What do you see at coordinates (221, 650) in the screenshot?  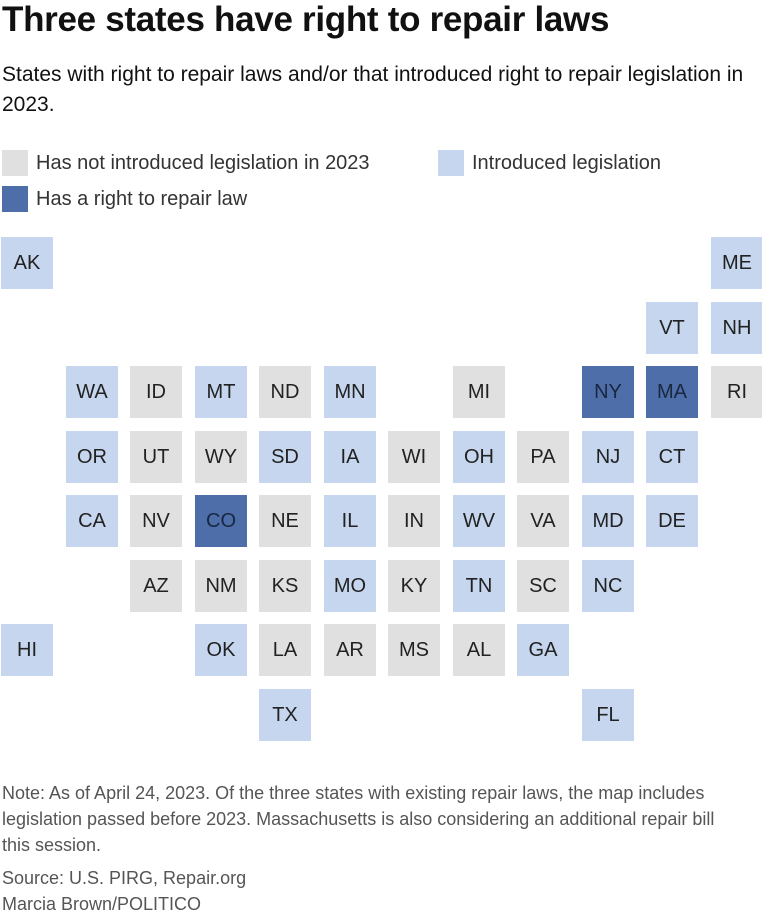 I see `state-tile-ok: OK` at bounding box center [221, 650].